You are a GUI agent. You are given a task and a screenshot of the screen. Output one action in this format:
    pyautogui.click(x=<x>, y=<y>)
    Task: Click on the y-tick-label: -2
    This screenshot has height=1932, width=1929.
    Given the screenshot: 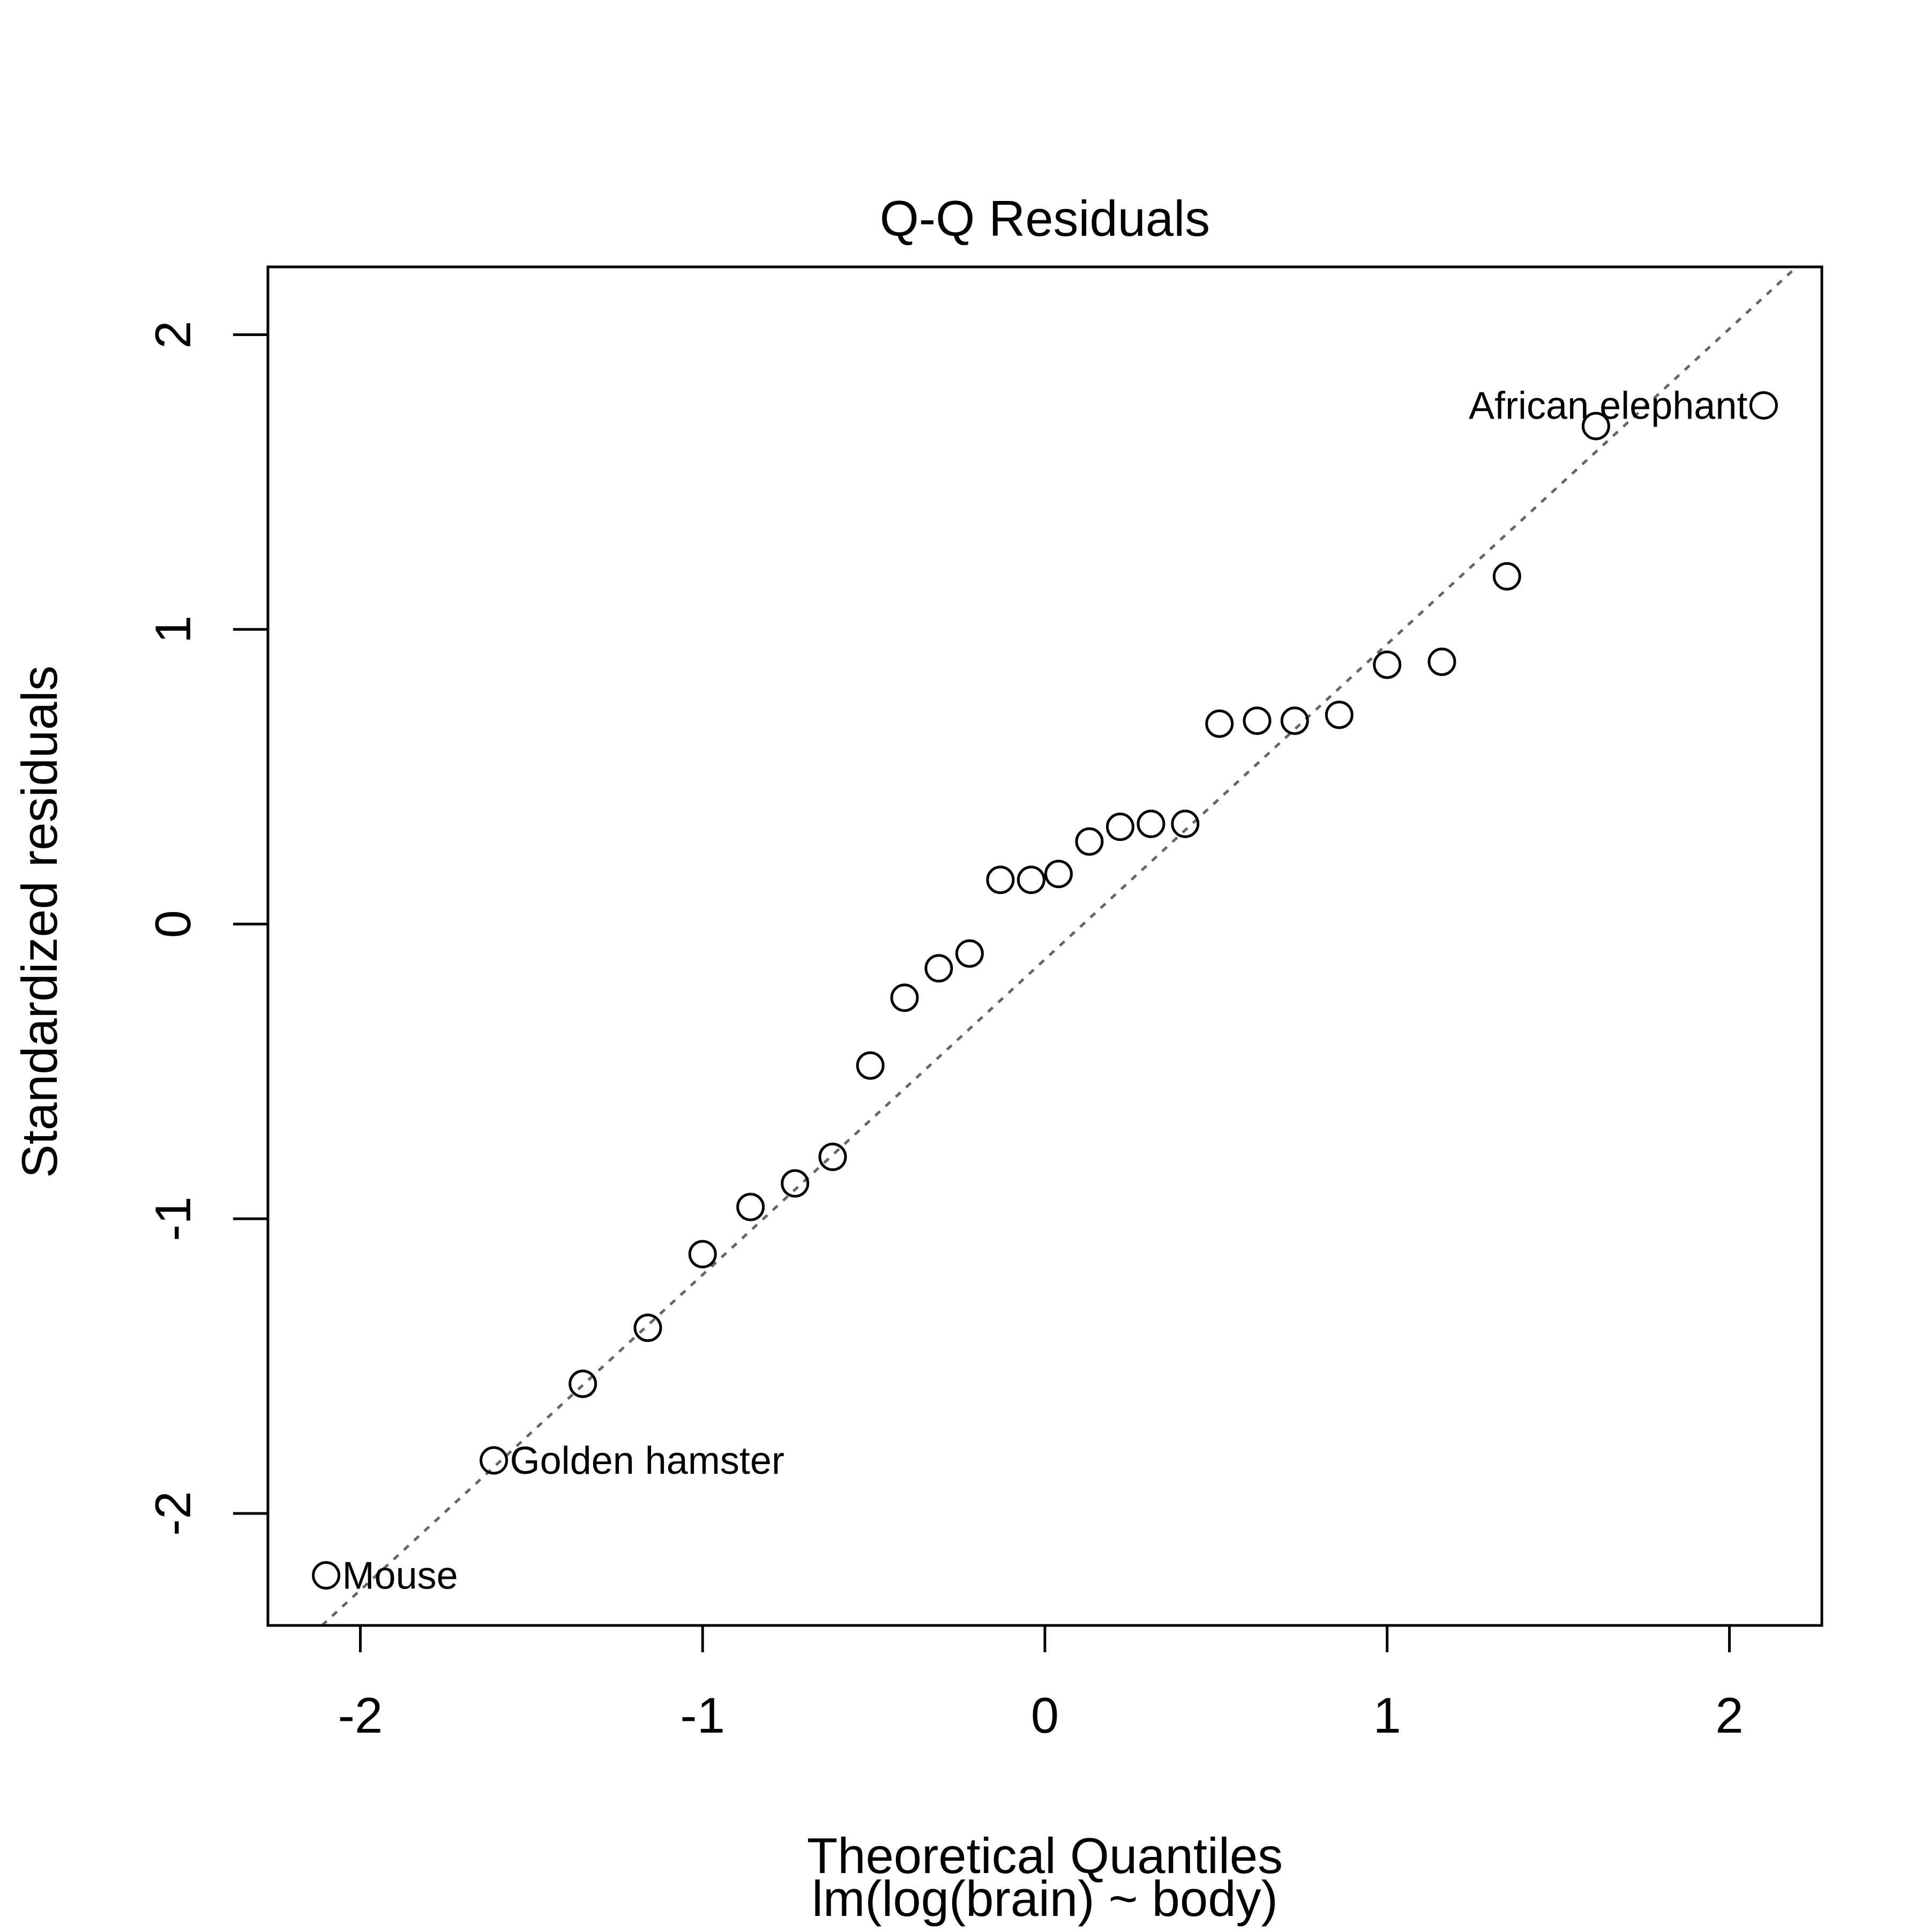 What is the action you would take?
    pyautogui.click(x=173, y=1513)
    